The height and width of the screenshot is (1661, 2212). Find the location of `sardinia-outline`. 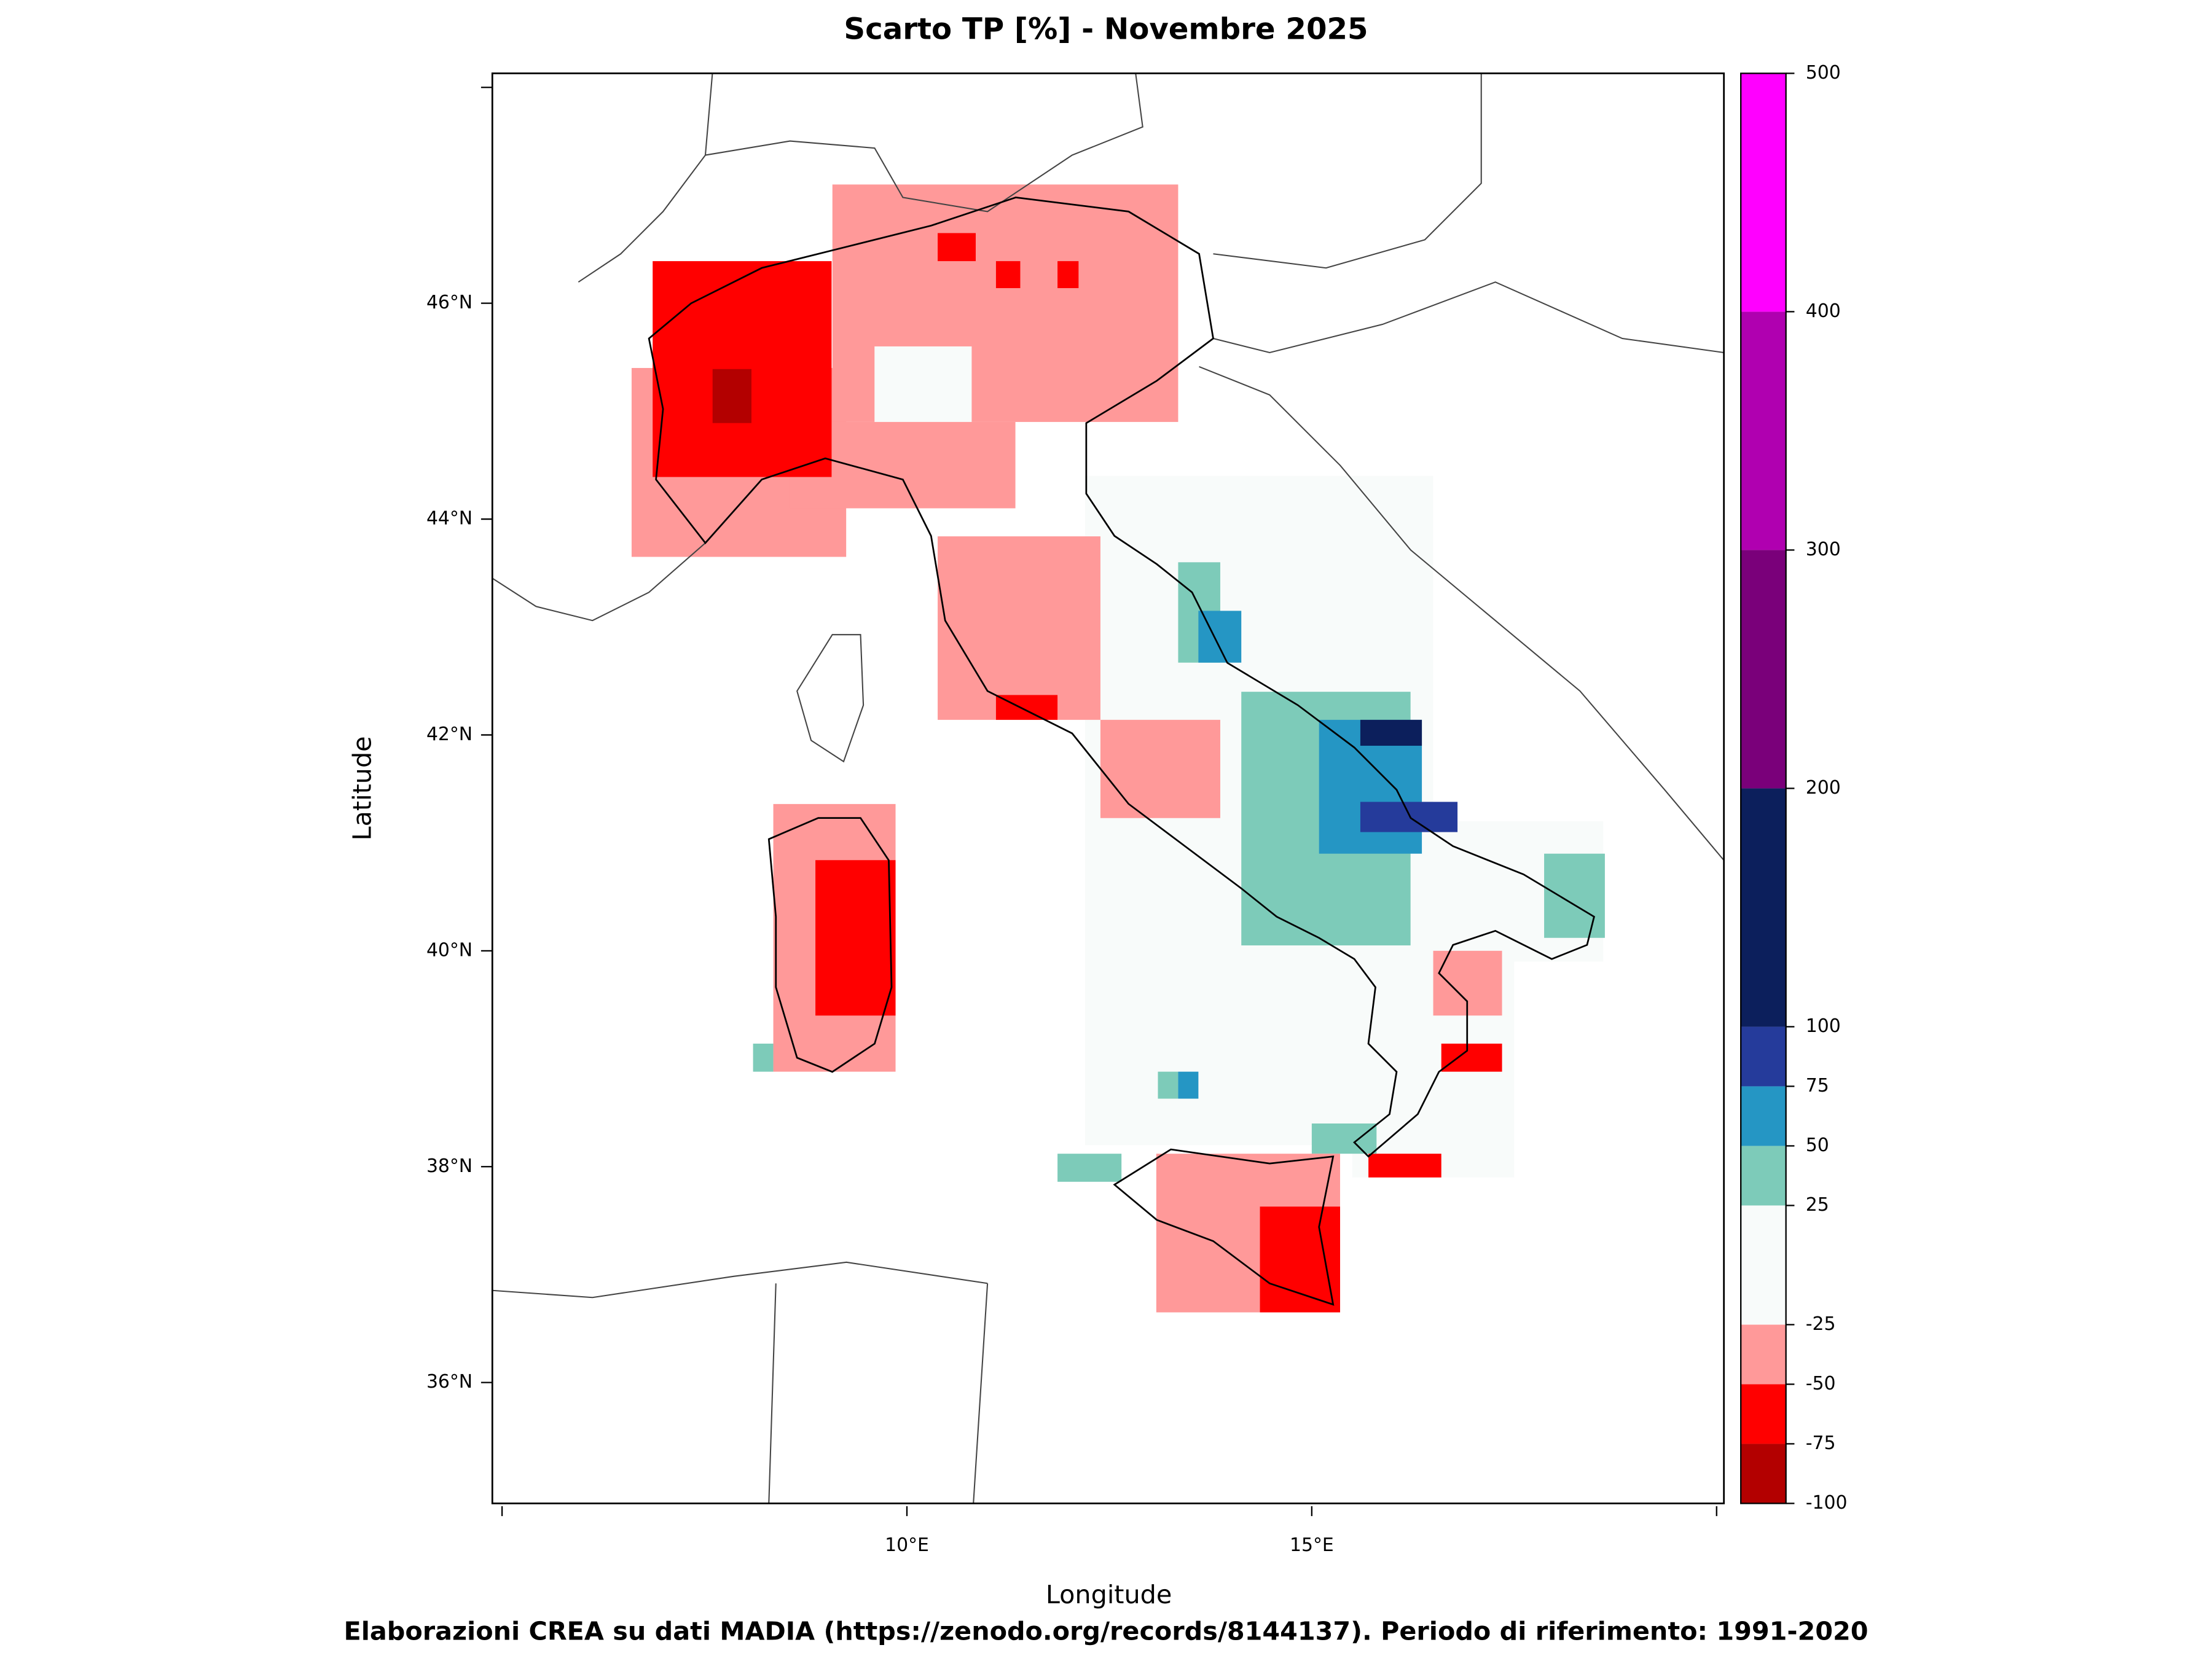

sardinia-outline is located at coordinates (830, 945).